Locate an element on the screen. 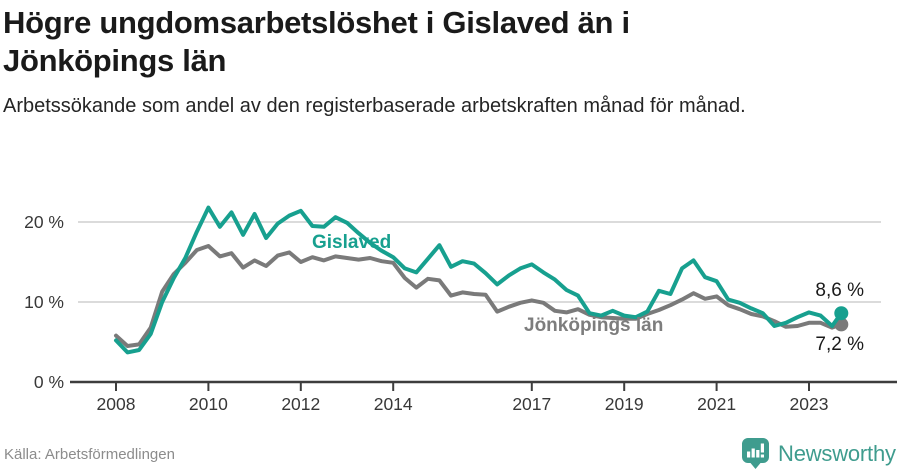  x-tick-label: 2012 is located at coordinates (300, 404).